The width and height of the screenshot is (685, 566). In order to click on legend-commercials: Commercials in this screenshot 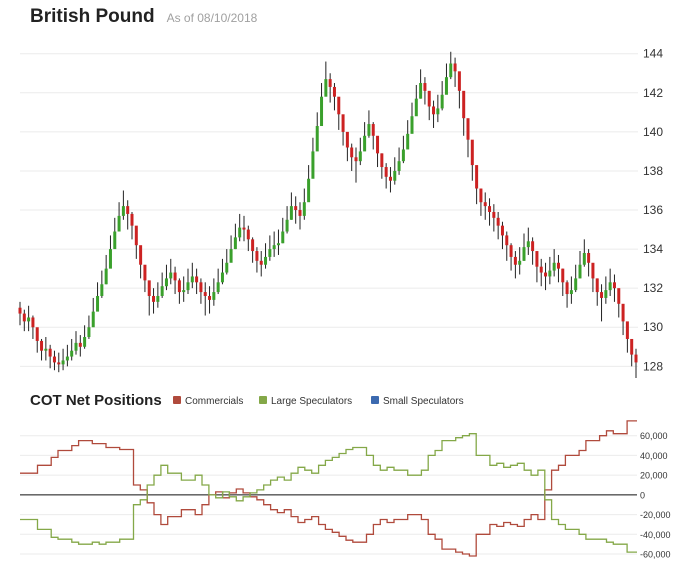, I will do `click(208, 401)`.